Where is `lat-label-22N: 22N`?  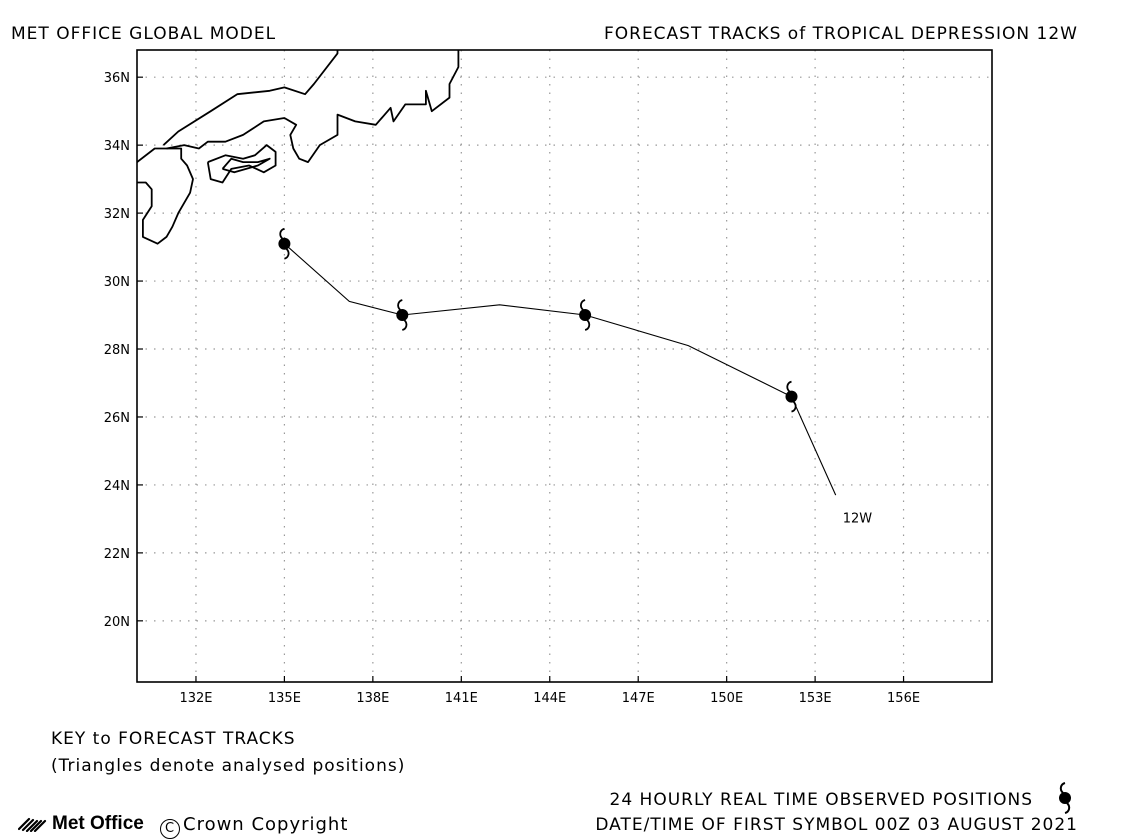 lat-label-22N: 22N is located at coordinates (117, 554).